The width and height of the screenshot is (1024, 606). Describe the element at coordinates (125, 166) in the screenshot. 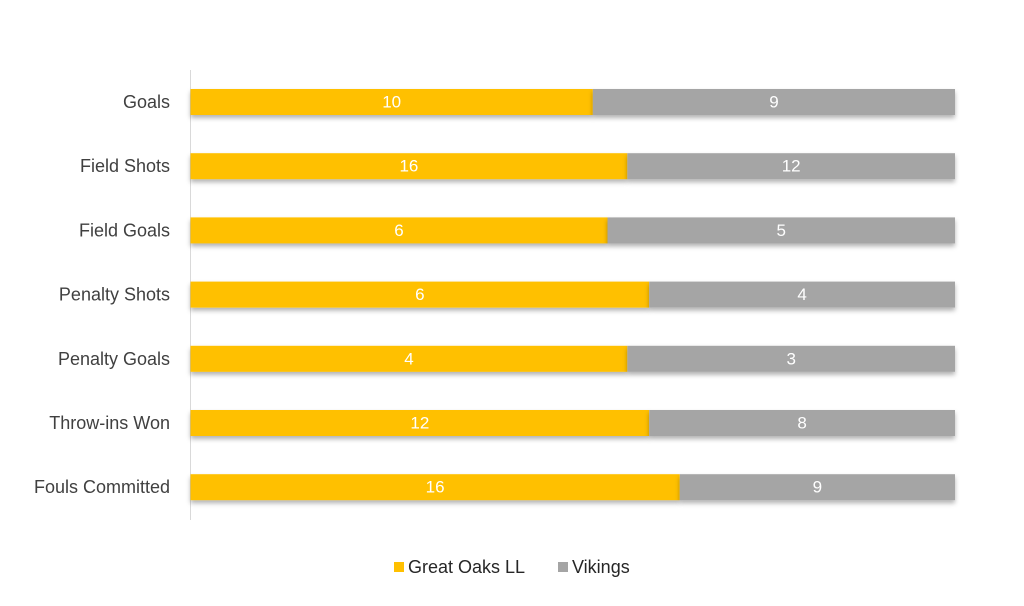

I see `category-label: Field Shots` at that location.